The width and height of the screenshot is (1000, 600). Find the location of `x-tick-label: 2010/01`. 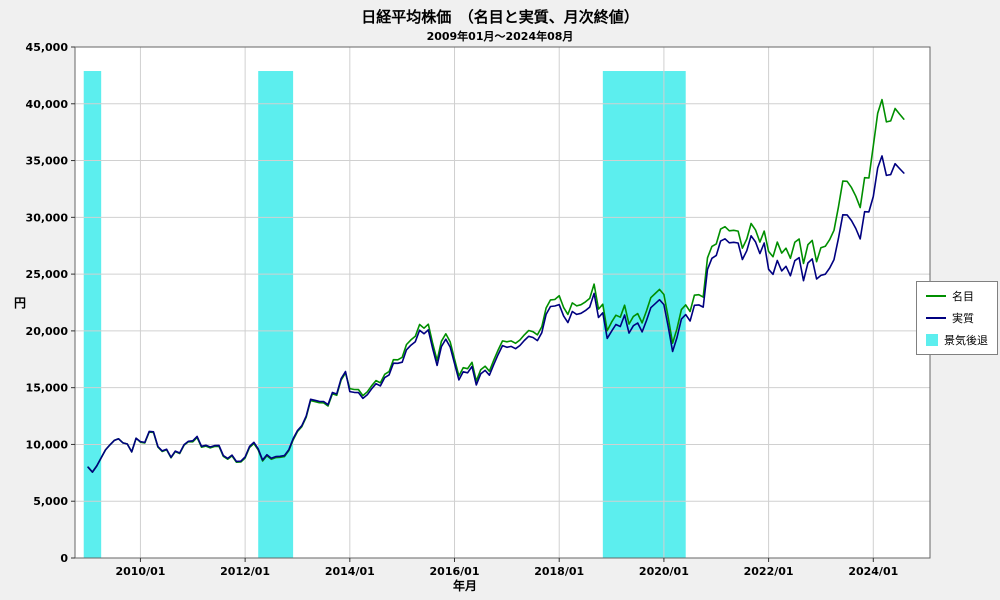

x-tick-label: 2010/01 is located at coordinates (140, 571).